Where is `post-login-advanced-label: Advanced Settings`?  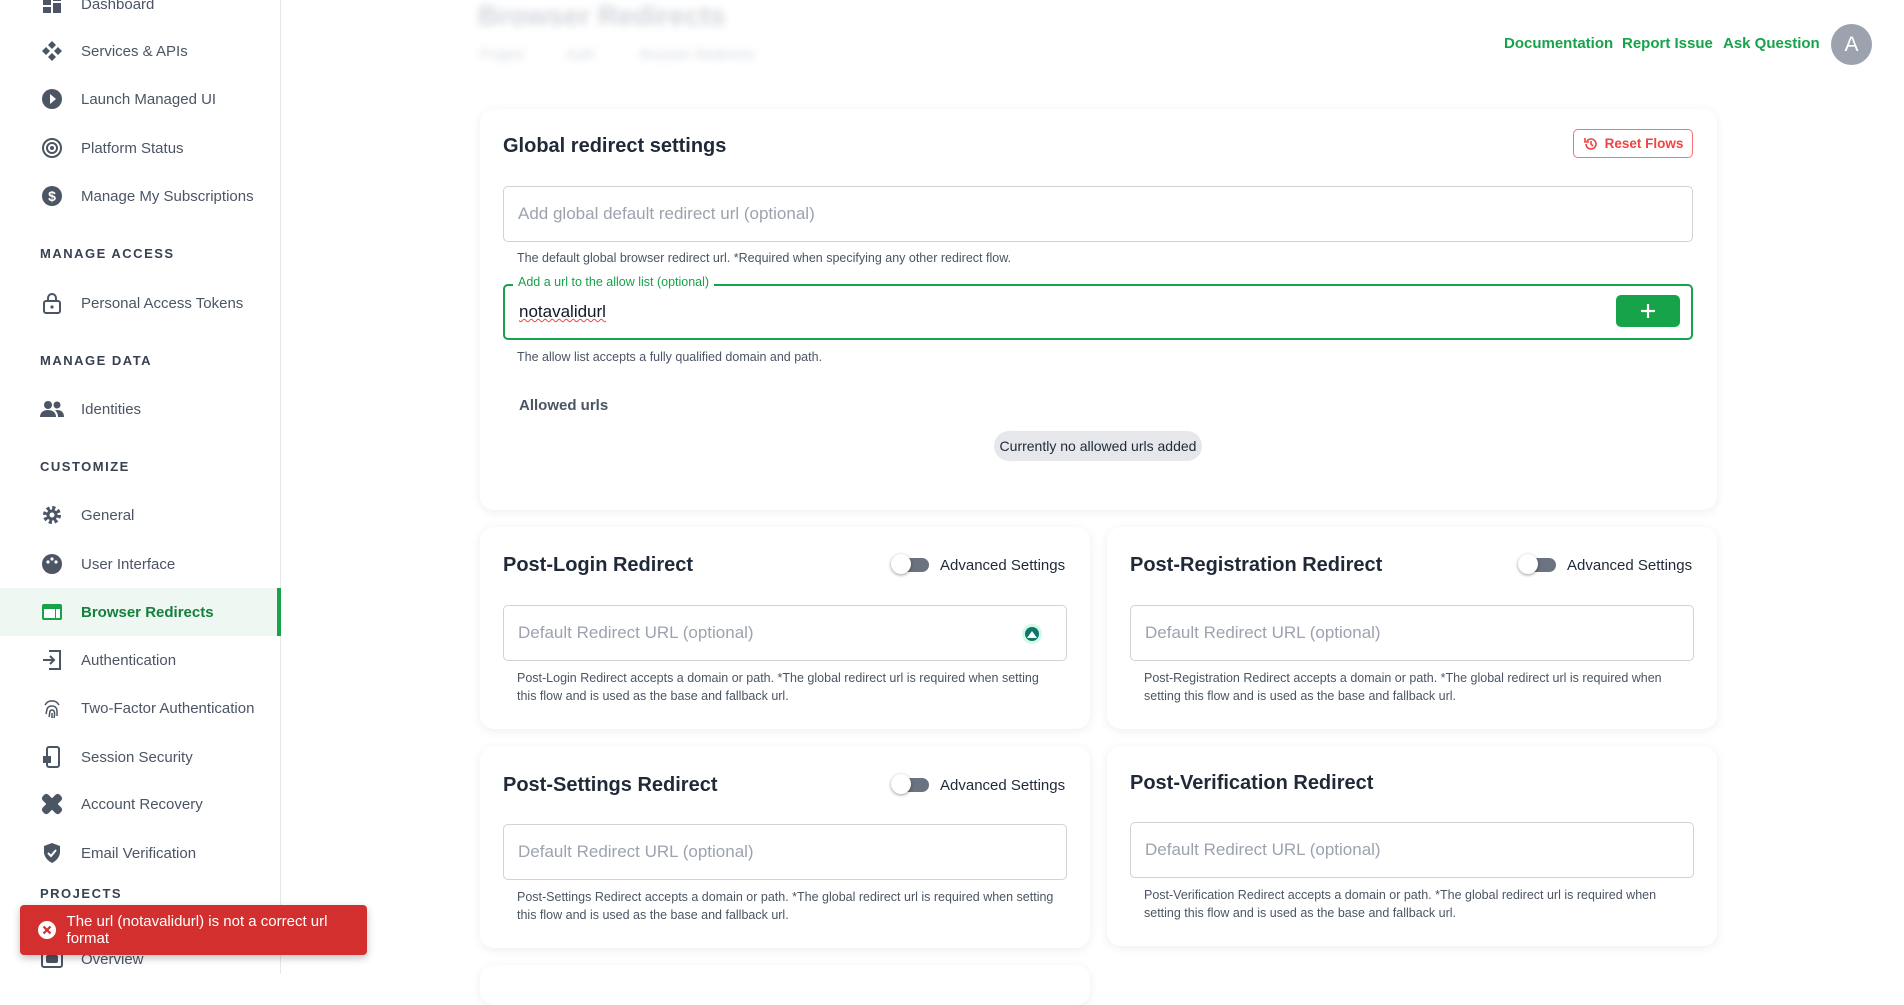
post-login-advanced-label: Advanced Settings is located at coordinates (1003, 565).